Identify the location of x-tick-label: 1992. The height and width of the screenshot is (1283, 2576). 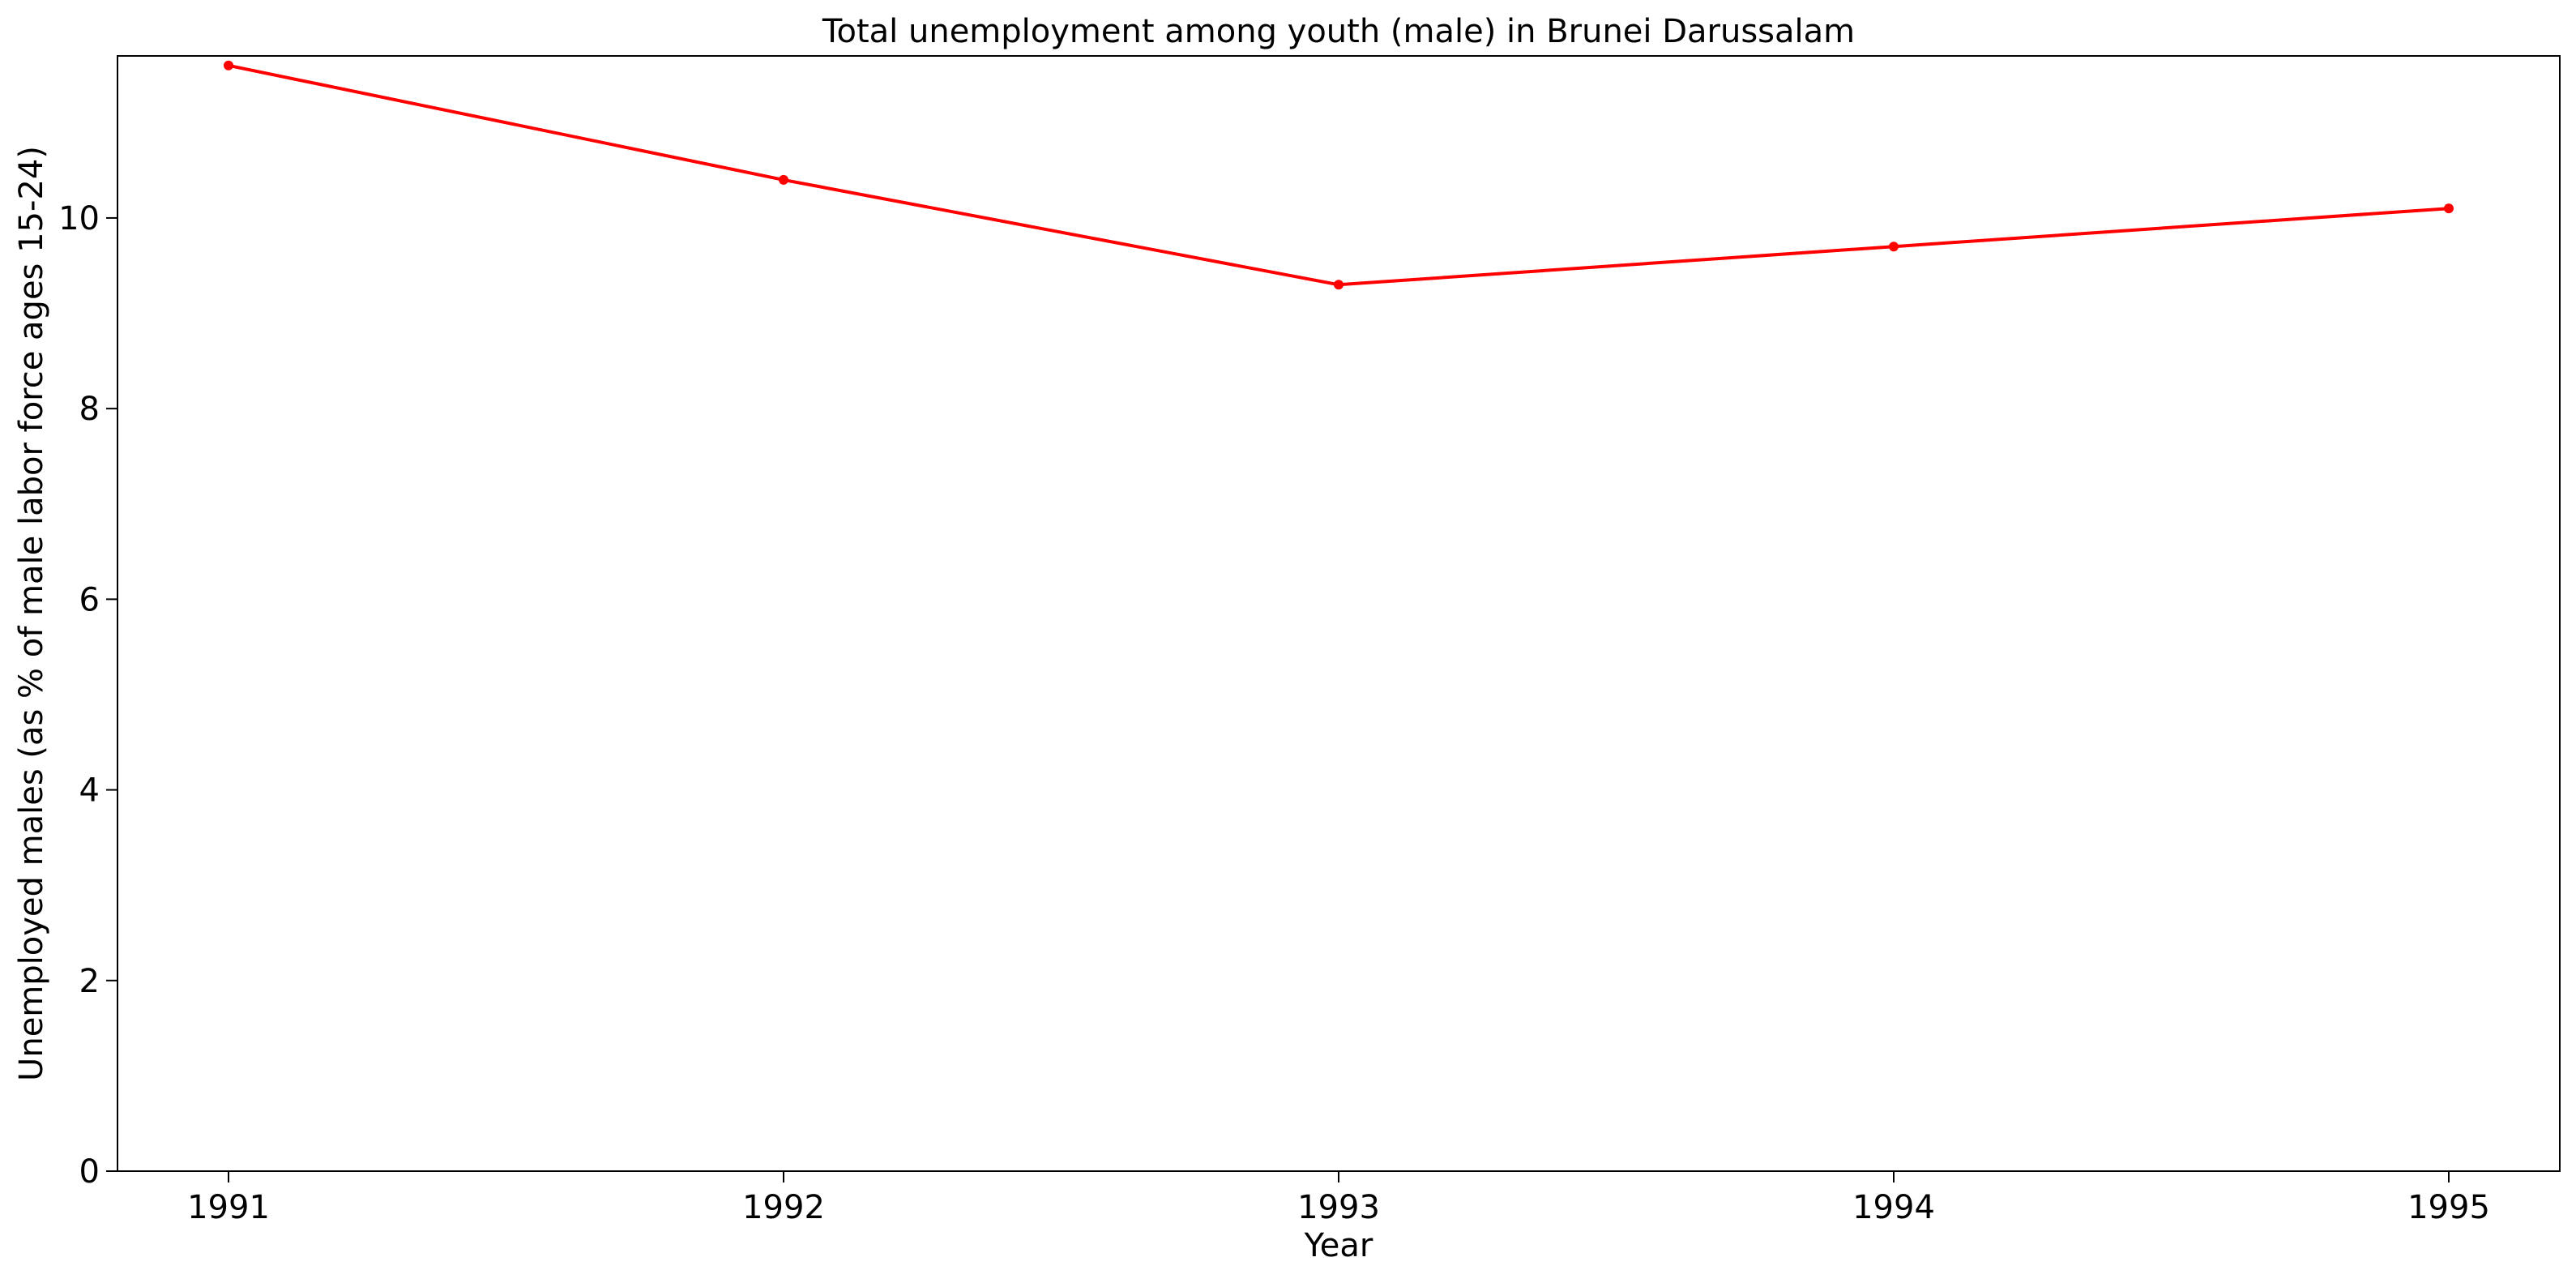
(783, 1207).